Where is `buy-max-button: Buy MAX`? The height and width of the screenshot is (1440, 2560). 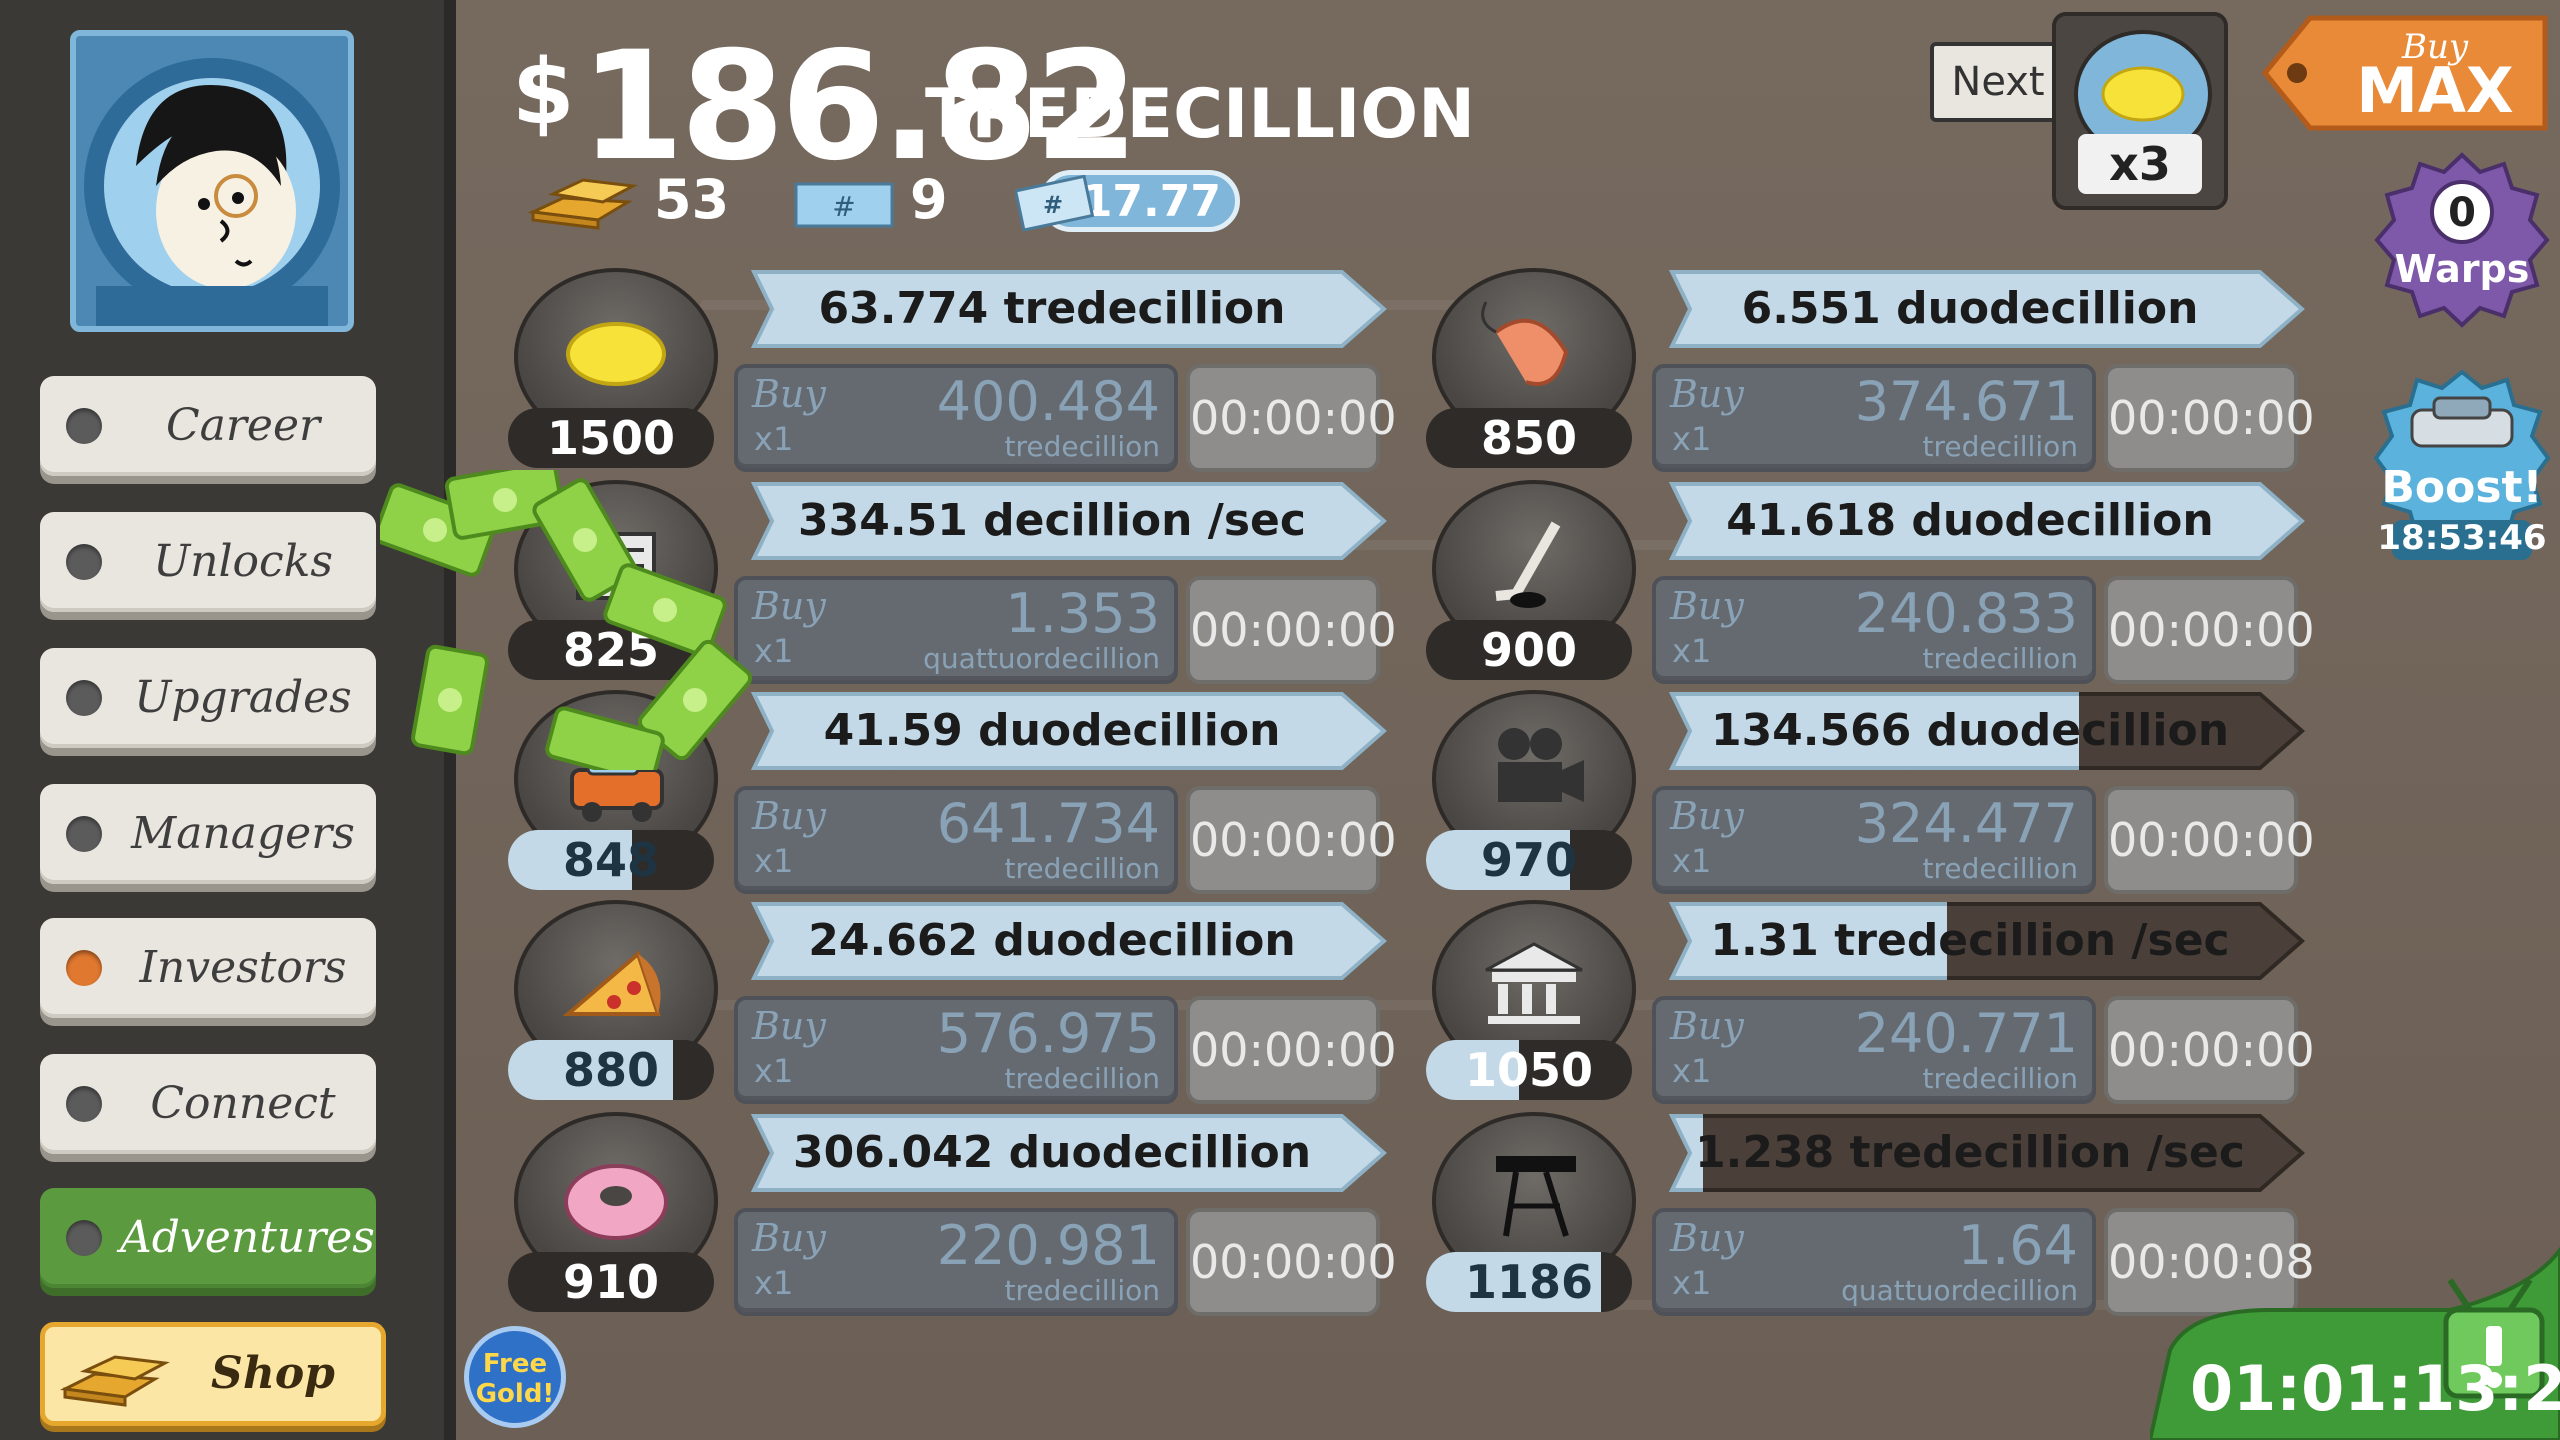 buy-max-button: Buy MAX is located at coordinates (2405, 73).